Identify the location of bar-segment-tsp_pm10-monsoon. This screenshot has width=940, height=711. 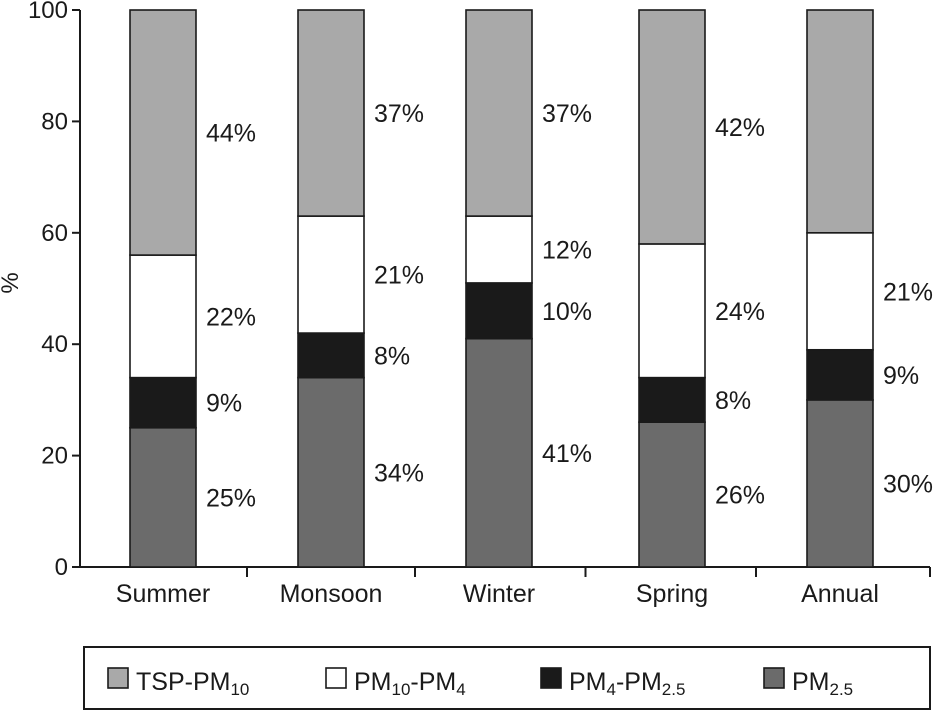
(331, 113).